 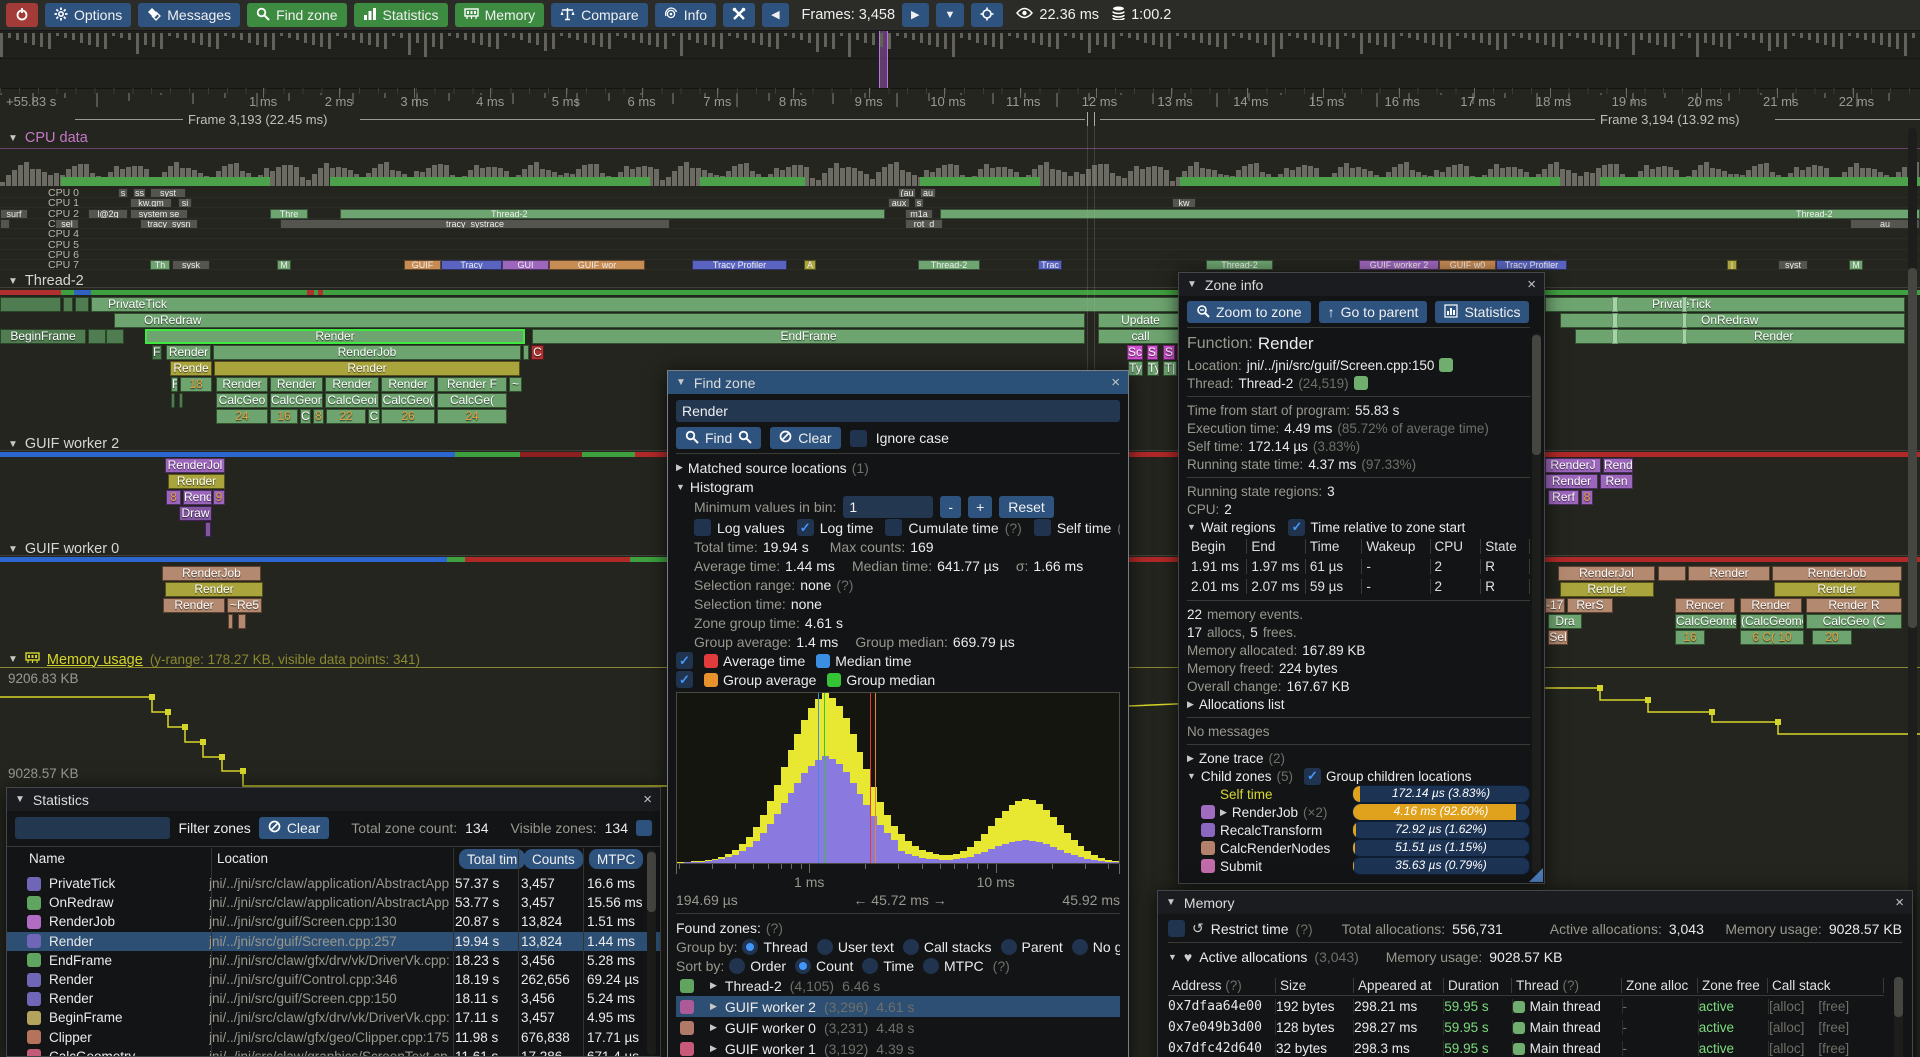 I want to click on cpu-zone-segment: sel, so click(x=67, y=223).